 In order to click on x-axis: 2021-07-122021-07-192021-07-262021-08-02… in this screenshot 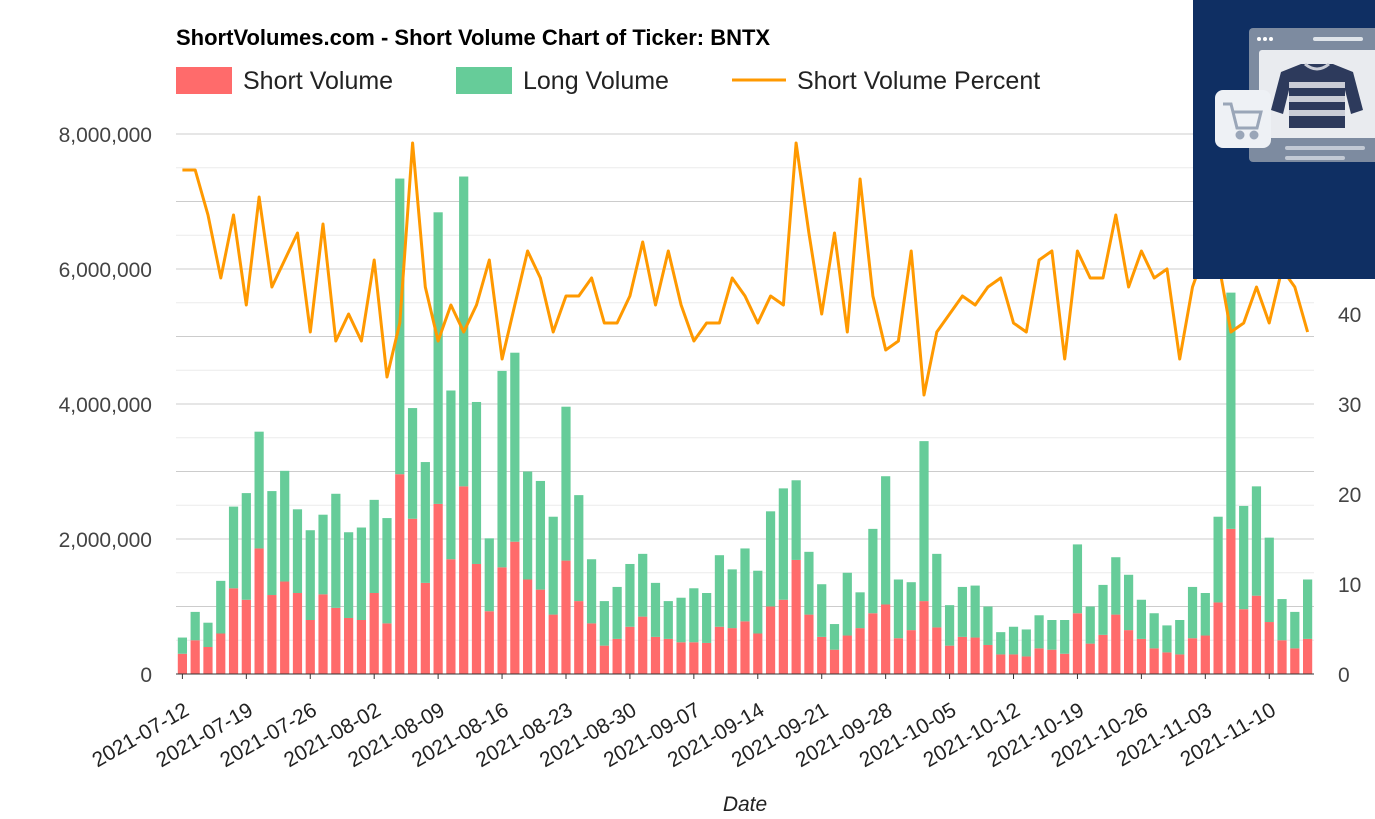, I will do `click(684, 723)`.